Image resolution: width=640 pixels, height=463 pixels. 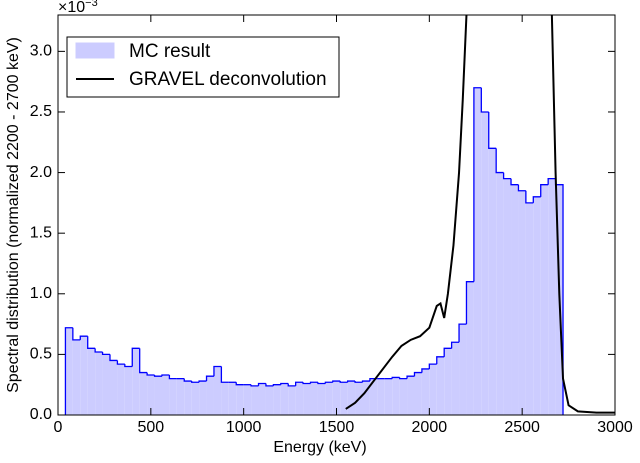 I want to click on y-multiplier: ×10⁻³, so click(x=78, y=8).